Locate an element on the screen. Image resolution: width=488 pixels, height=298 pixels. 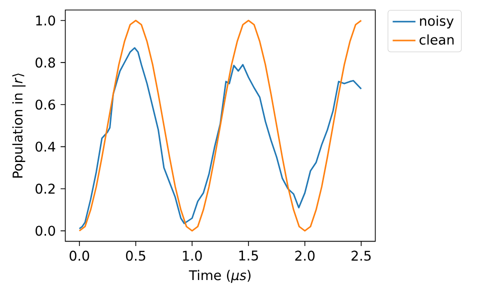
y-tick-label: 0.0 is located at coordinates (46, 231).